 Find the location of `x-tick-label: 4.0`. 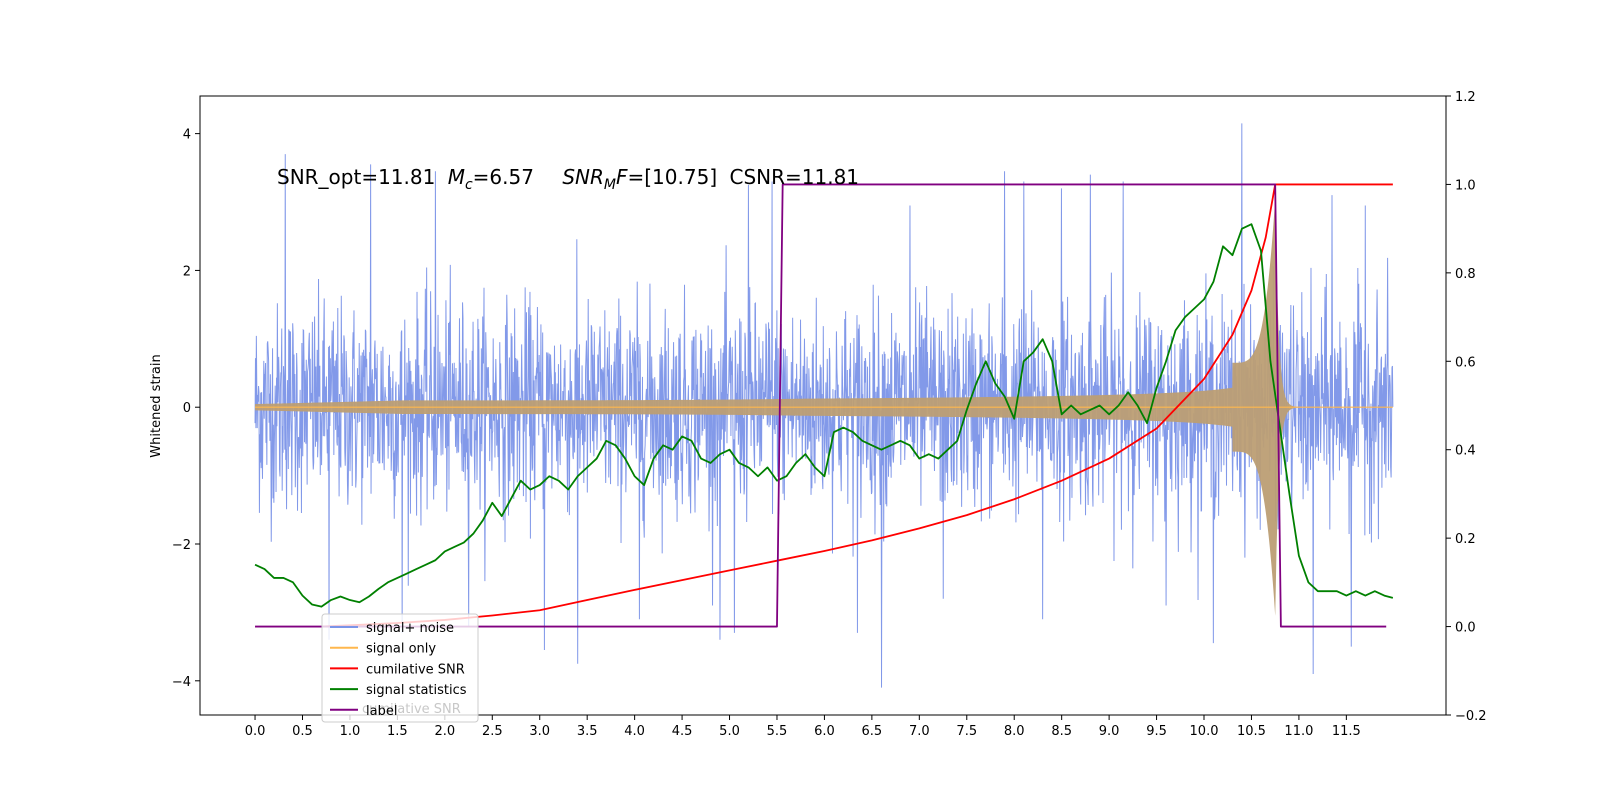

x-tick-label: 4.0 is located at coordinates (634, 731).